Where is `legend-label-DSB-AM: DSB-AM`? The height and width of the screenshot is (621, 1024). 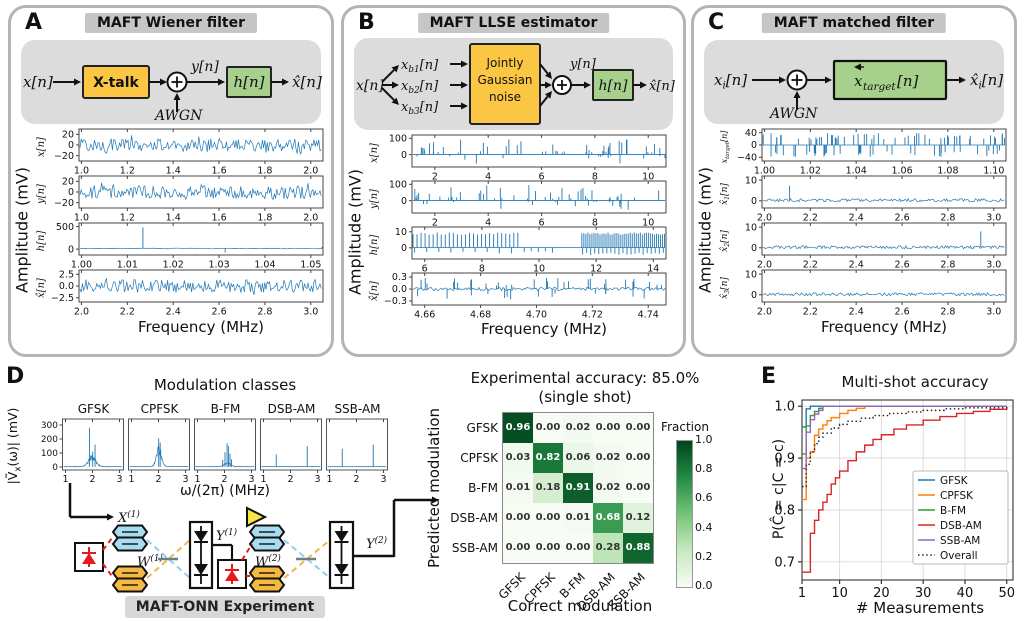 legend-label-DSB-AM: DSB-AM is located at coordinates (961, 526).